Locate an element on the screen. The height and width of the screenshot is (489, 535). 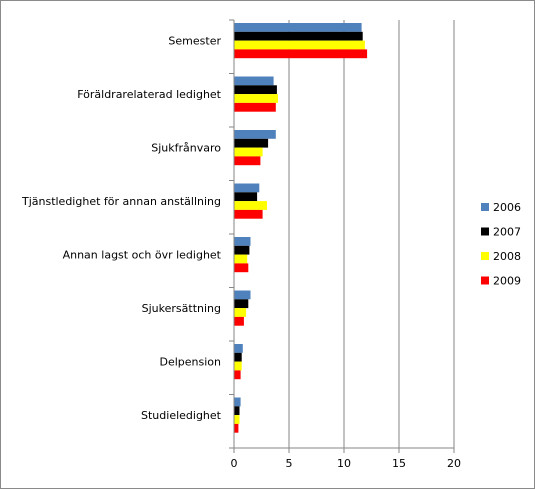
category-label: Sjukersättning is located at coordinates (181, 308).